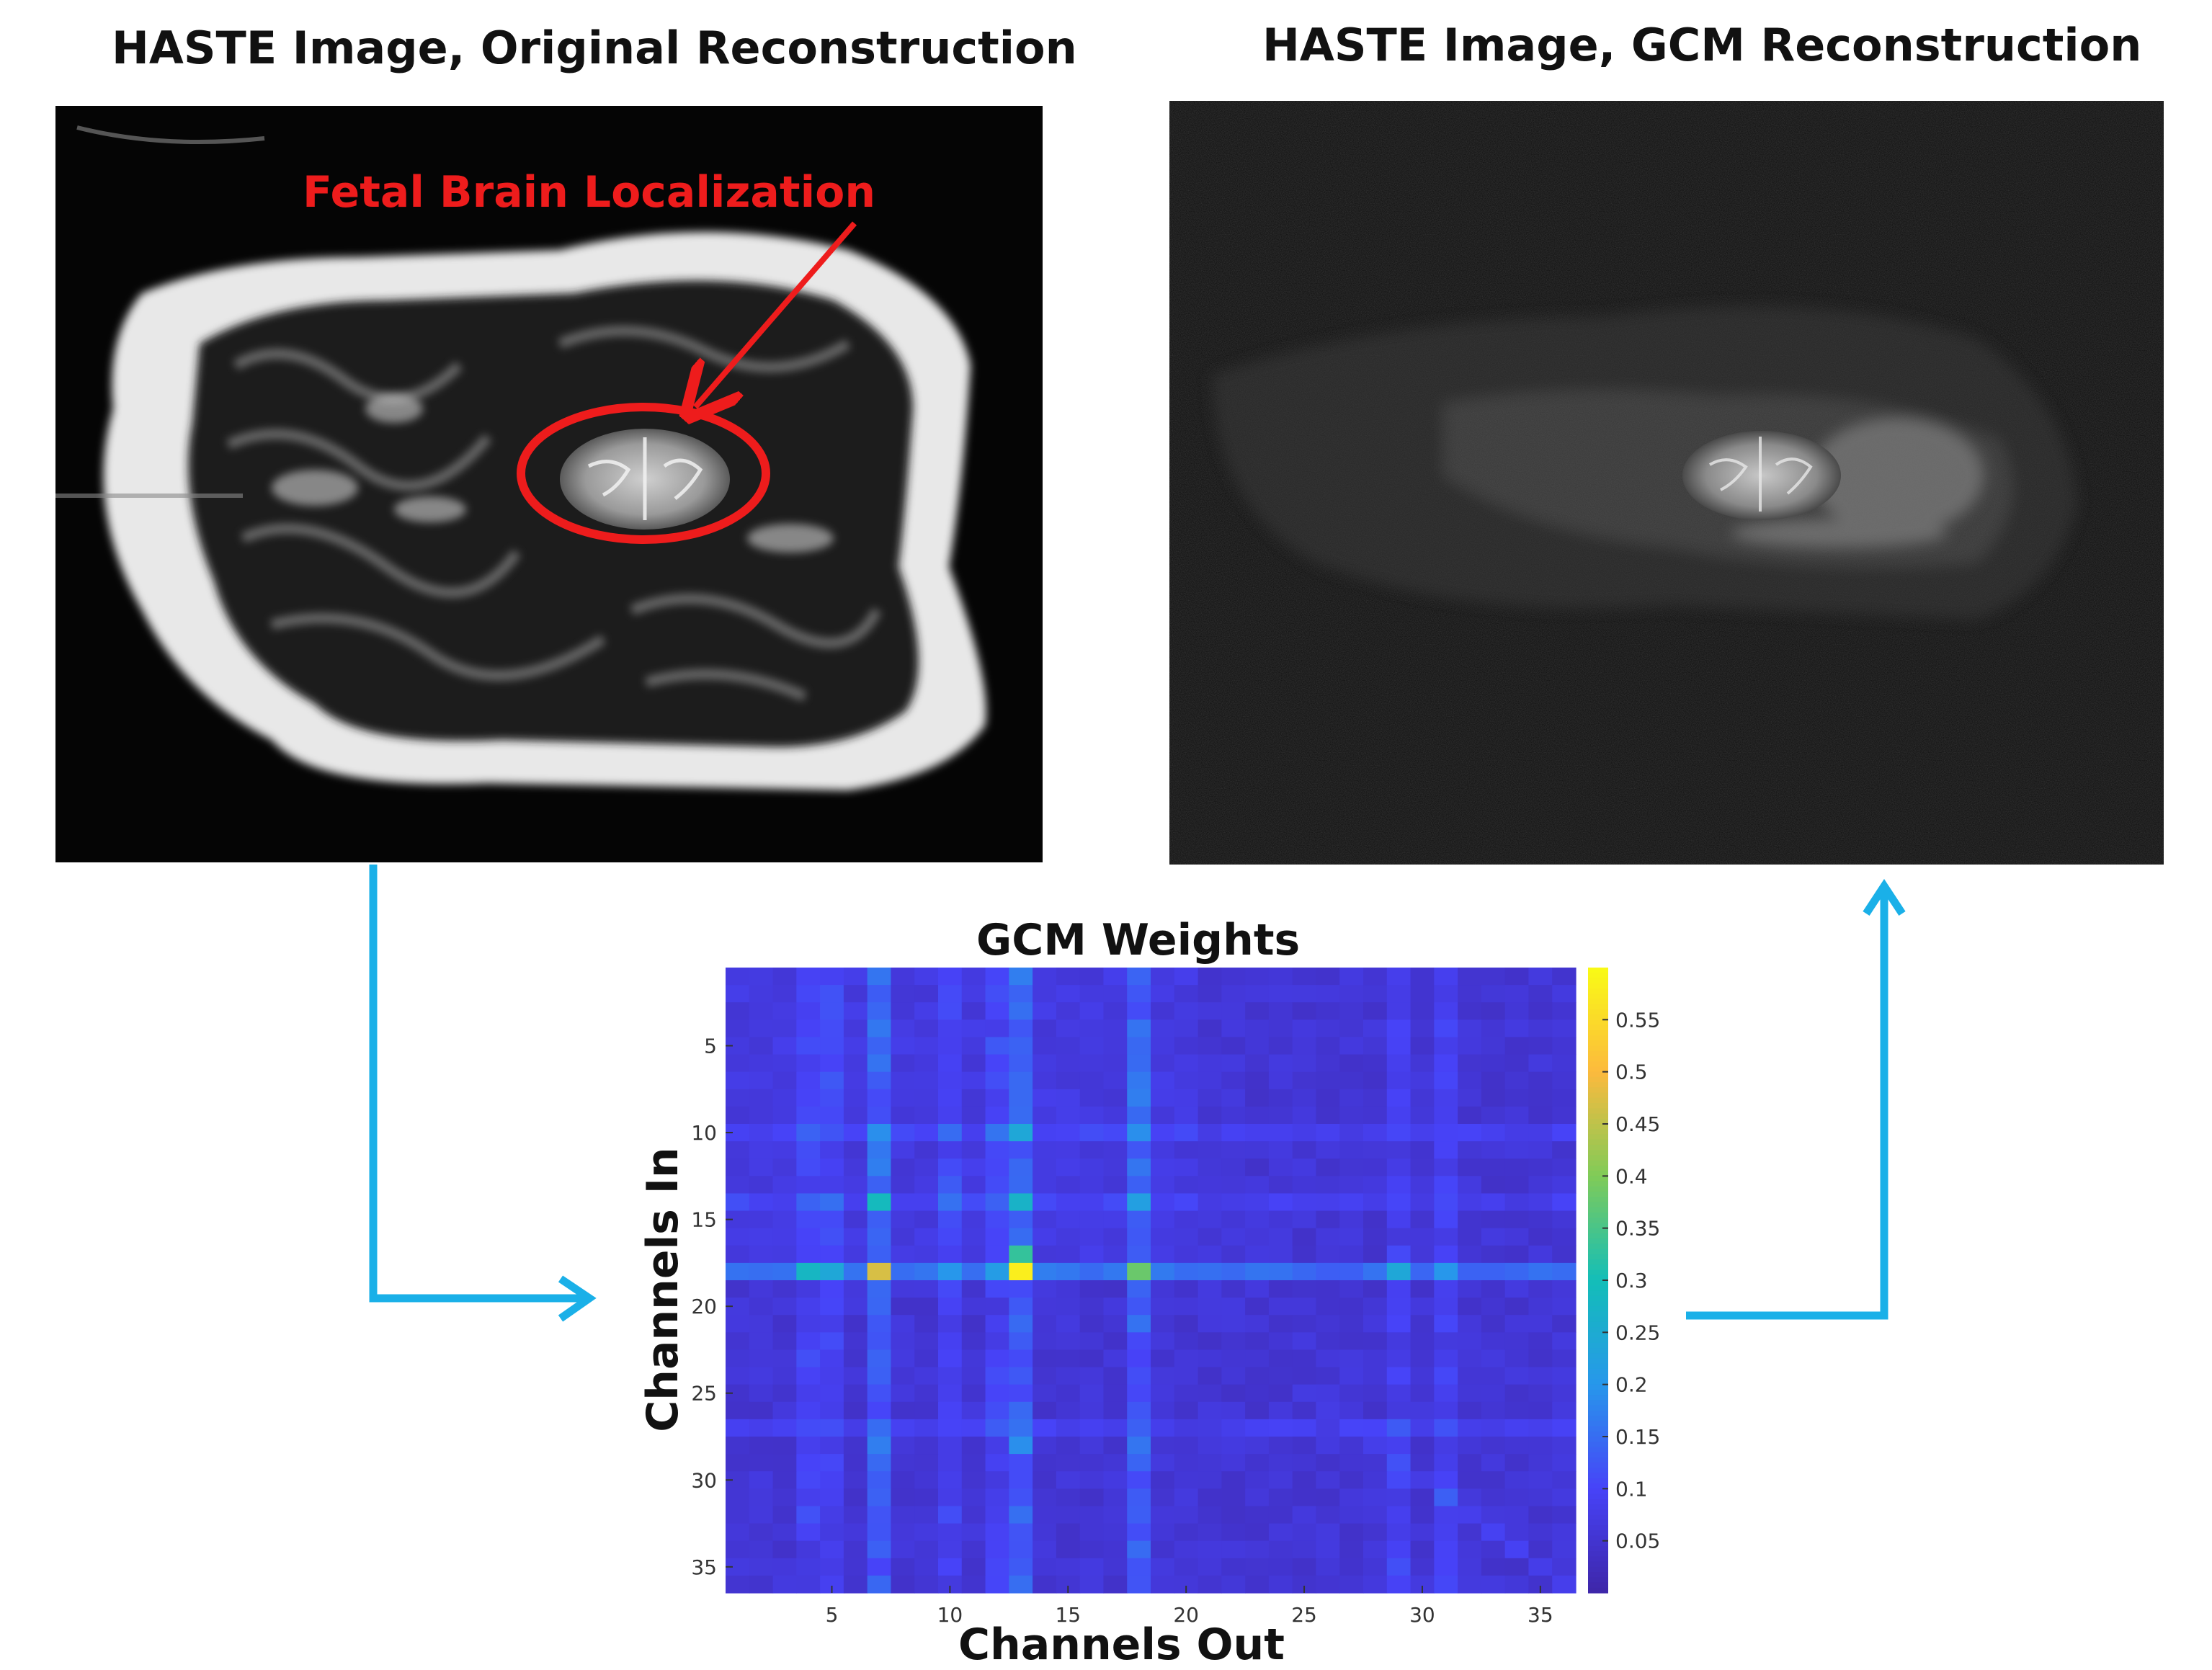 The width and height of the screenshot is (2212, 1670). What do you see at coordinates (1138, 940) in the screenshot?
I see `heatmap-title: GCM Weights` at bounding box center [1138, 940].